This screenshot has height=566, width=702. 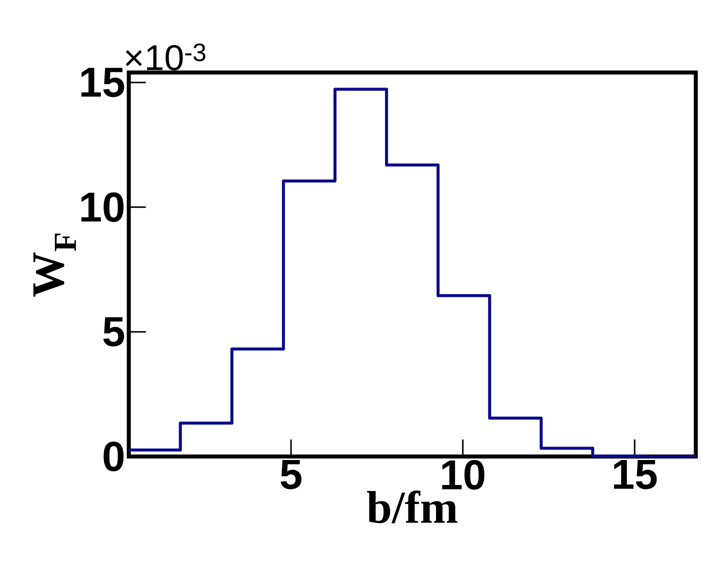 What do you see at coordinates (166, 56) in the screenshot?
I see `text: ×10$^{-3}$` at bounding box center [166, 56].